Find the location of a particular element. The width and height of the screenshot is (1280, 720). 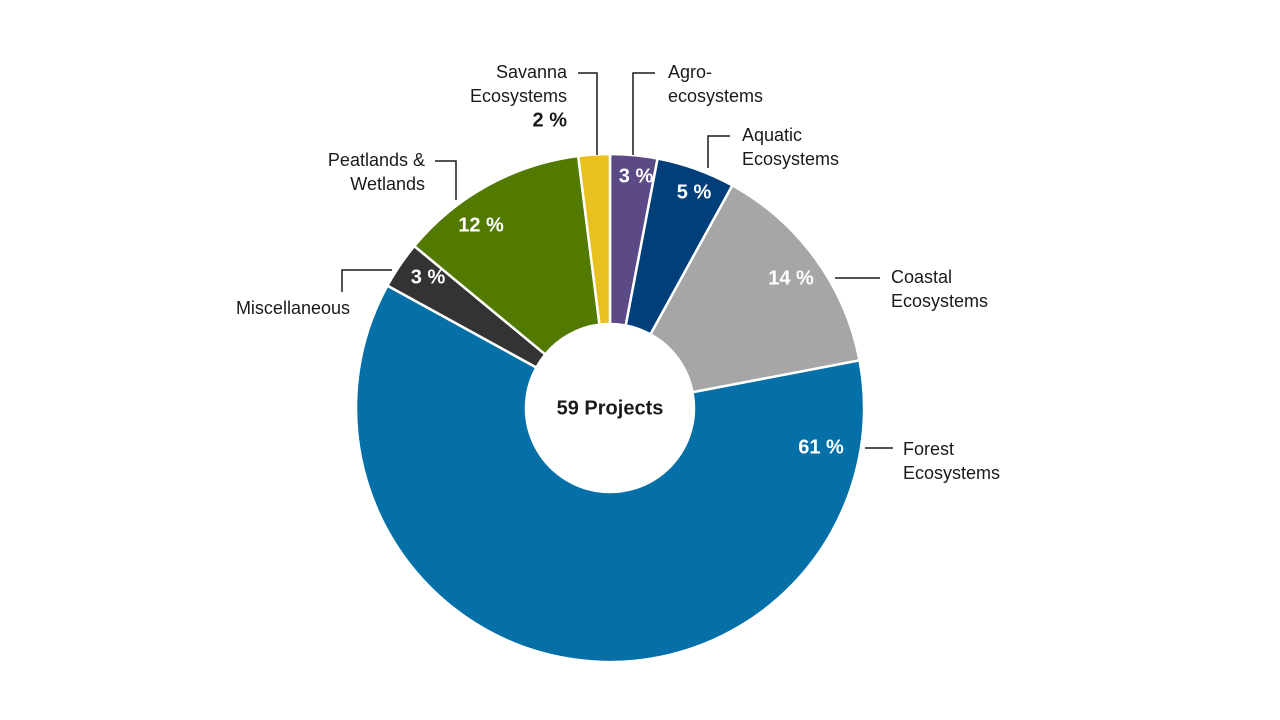

category-label: Peatlands & is located at coordinates (376, 160).